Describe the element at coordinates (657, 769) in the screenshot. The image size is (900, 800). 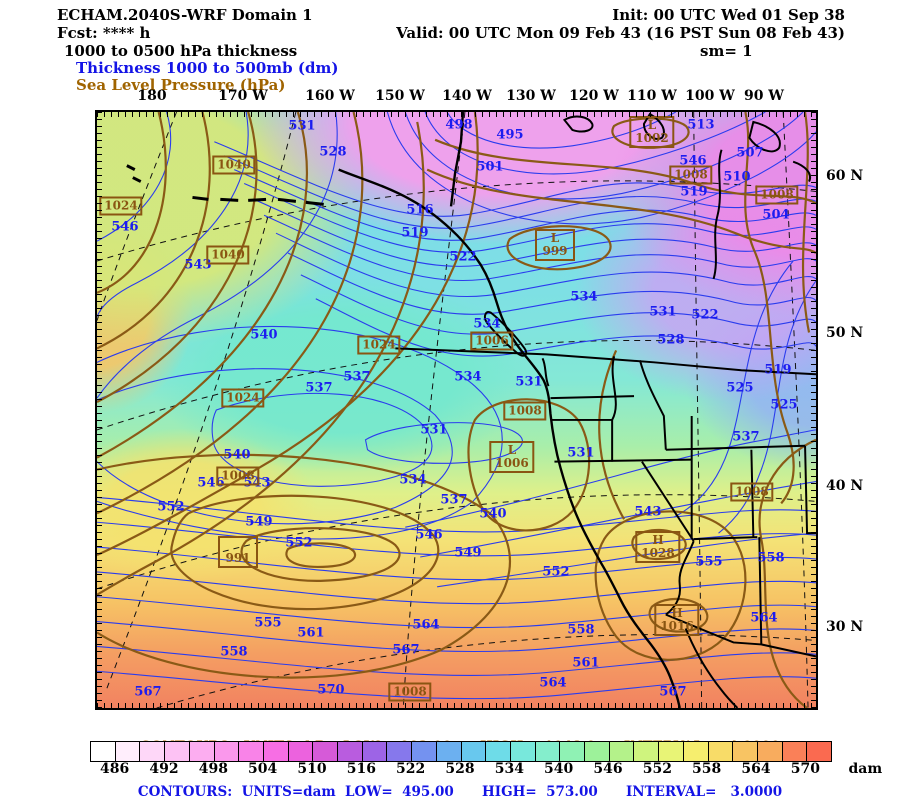
I see `colorbar-tick-label: 552` at that location.